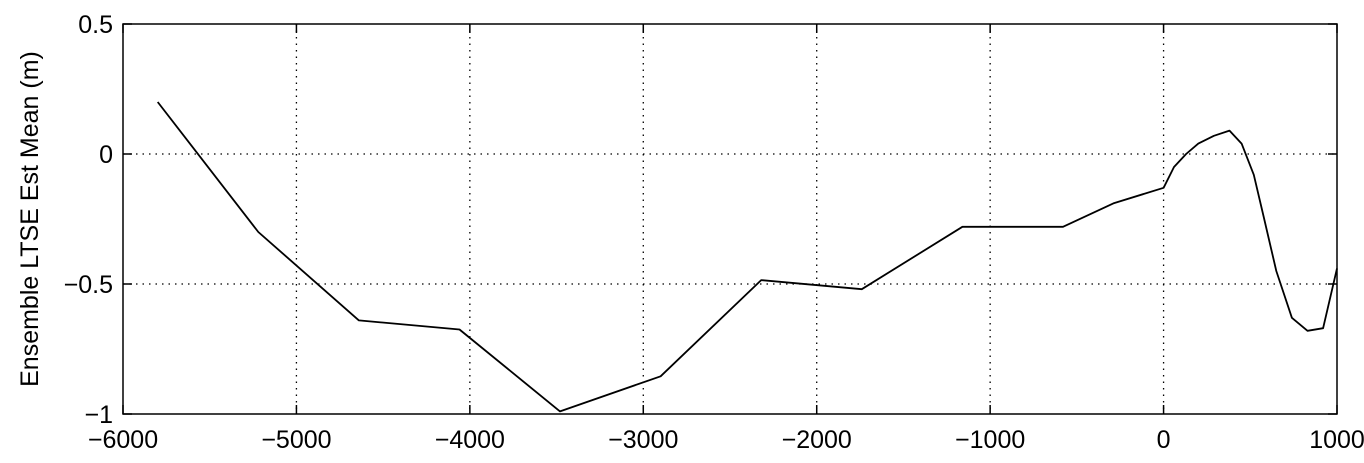 This screenshot has width=1364, height=463. What do you see at coordinates (470, 440) in the screenshot?
I see `x-tick-label: −4000` at bounding box center [470, 440].